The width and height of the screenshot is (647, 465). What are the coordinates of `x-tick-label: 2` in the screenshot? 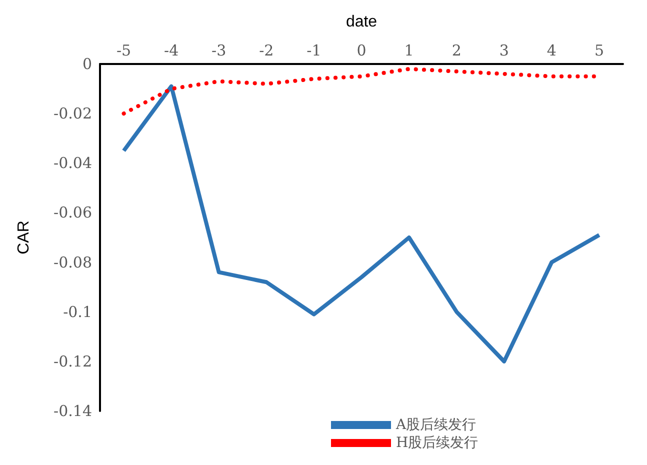 It's located at (457, 51).